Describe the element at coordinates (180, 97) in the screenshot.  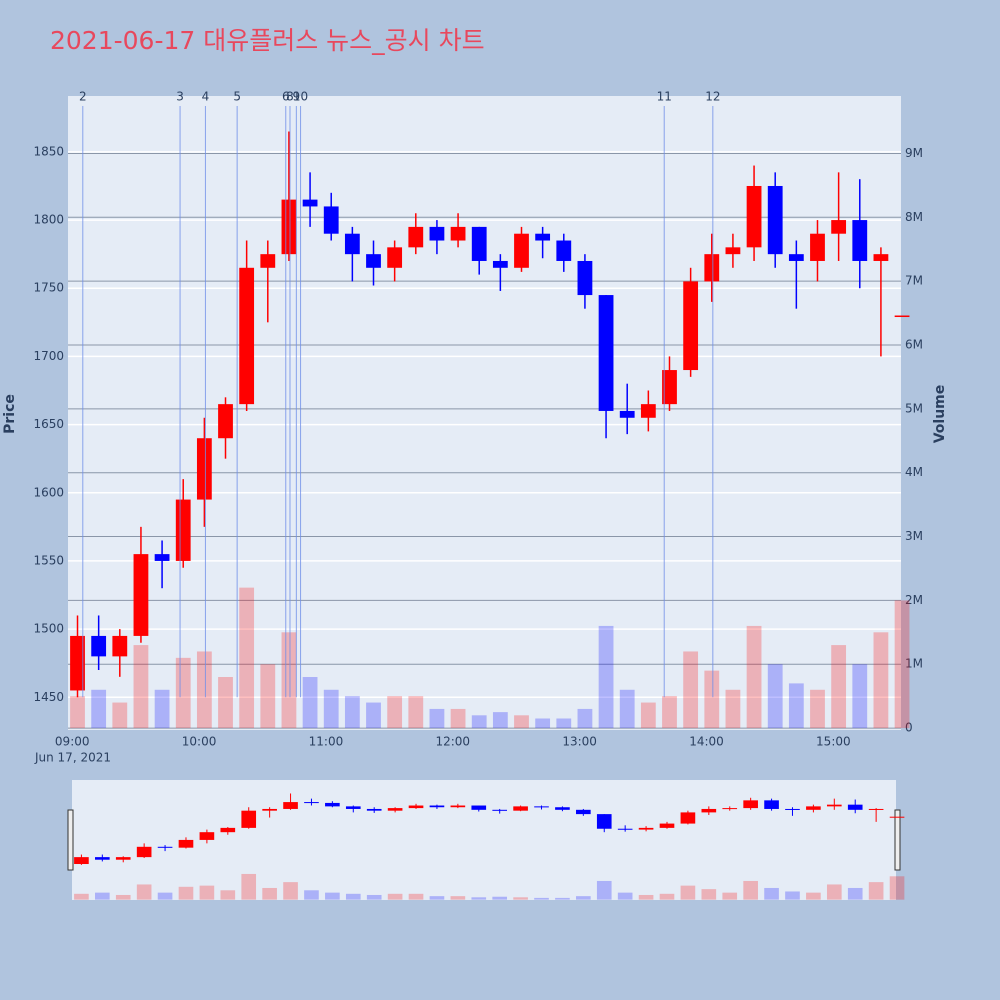
I see `news-marker-label: 3` at that location.